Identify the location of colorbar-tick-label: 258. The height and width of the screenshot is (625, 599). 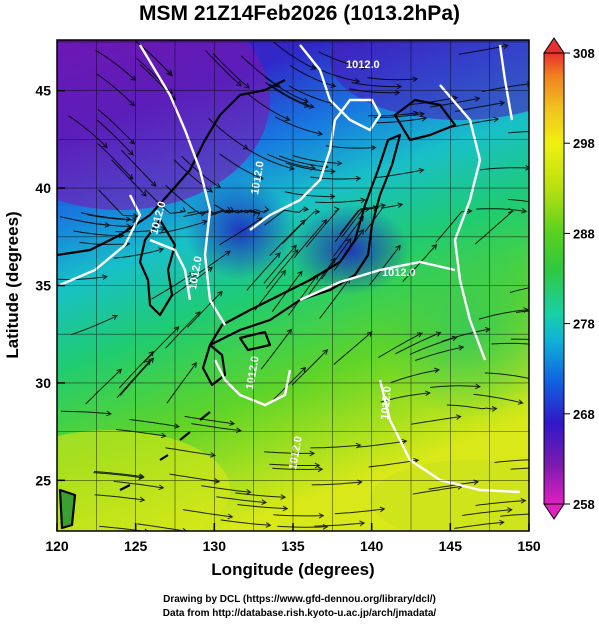
(584, 504).